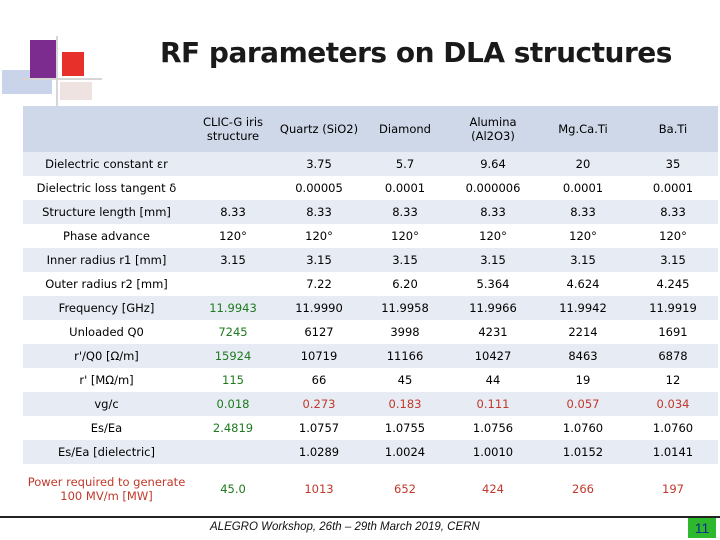  What do you see at coordinates (233, 404) in the screenshot?
I see `table-cell: 0.018` at bounding box center [233, 404].